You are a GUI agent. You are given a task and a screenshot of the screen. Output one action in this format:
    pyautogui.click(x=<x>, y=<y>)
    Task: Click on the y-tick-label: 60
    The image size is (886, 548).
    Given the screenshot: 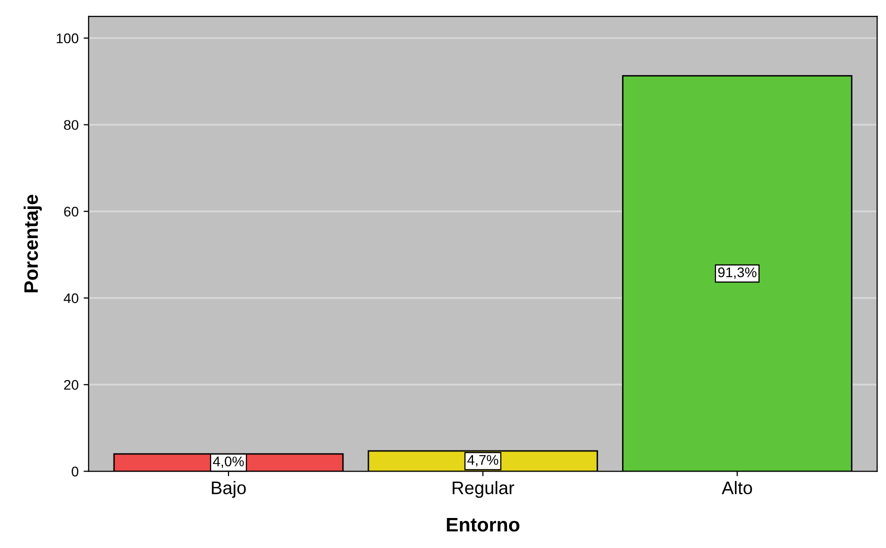 What is the action you would take?
    pyautogui.click(x=71, y=211)
    